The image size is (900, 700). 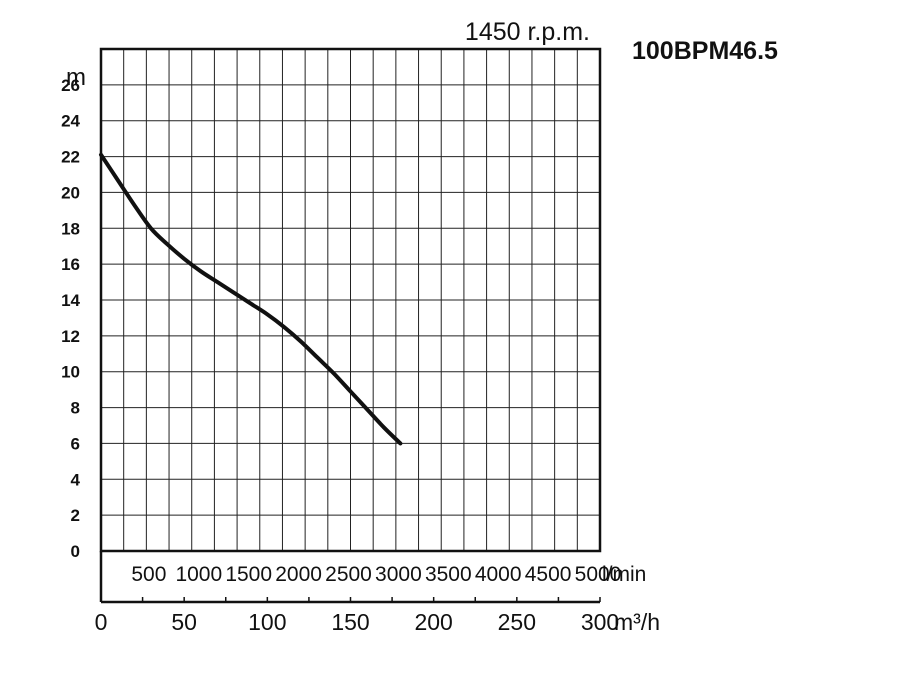 What do you see at coordinates (548, 574) in the screenshot?
I see `lmin-tick-label: 4500` at bounding box center [548, 574].